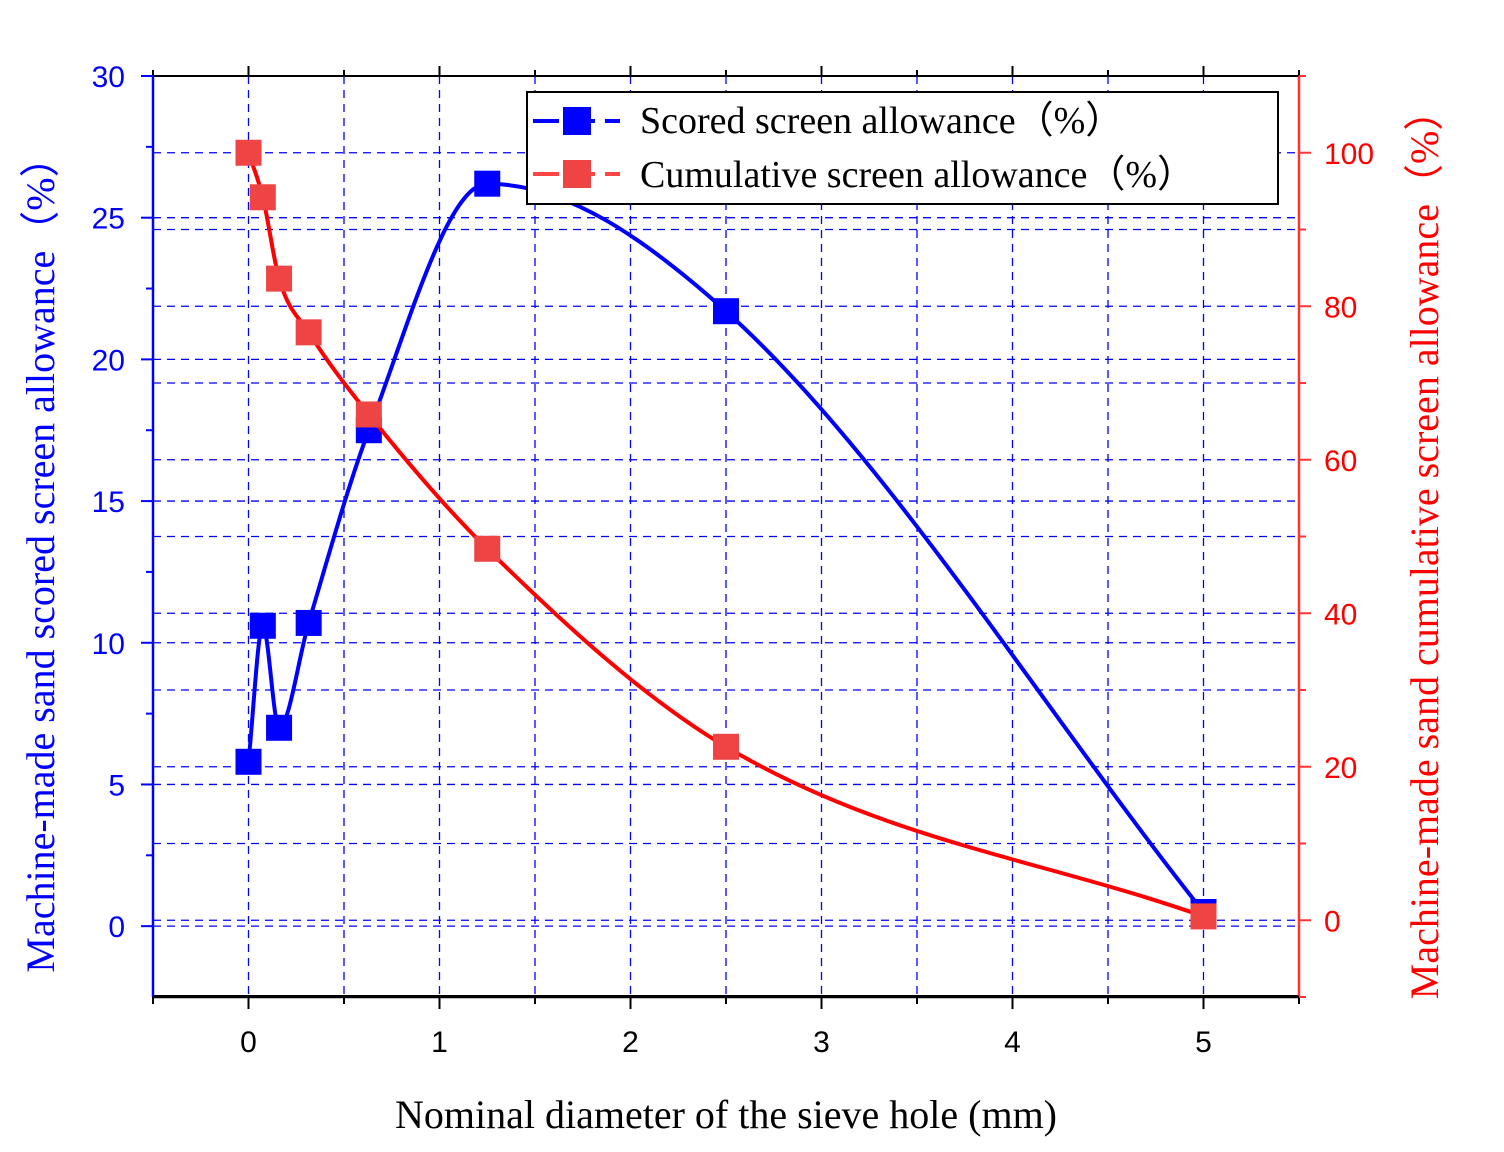 The height and width of the screenshot is (1152, 1504). Describe the element at coordinates (726, 1114) in the screenshot. I see `x-axis-label: Nominal diameter of the sieve hole (mm)` at that location.